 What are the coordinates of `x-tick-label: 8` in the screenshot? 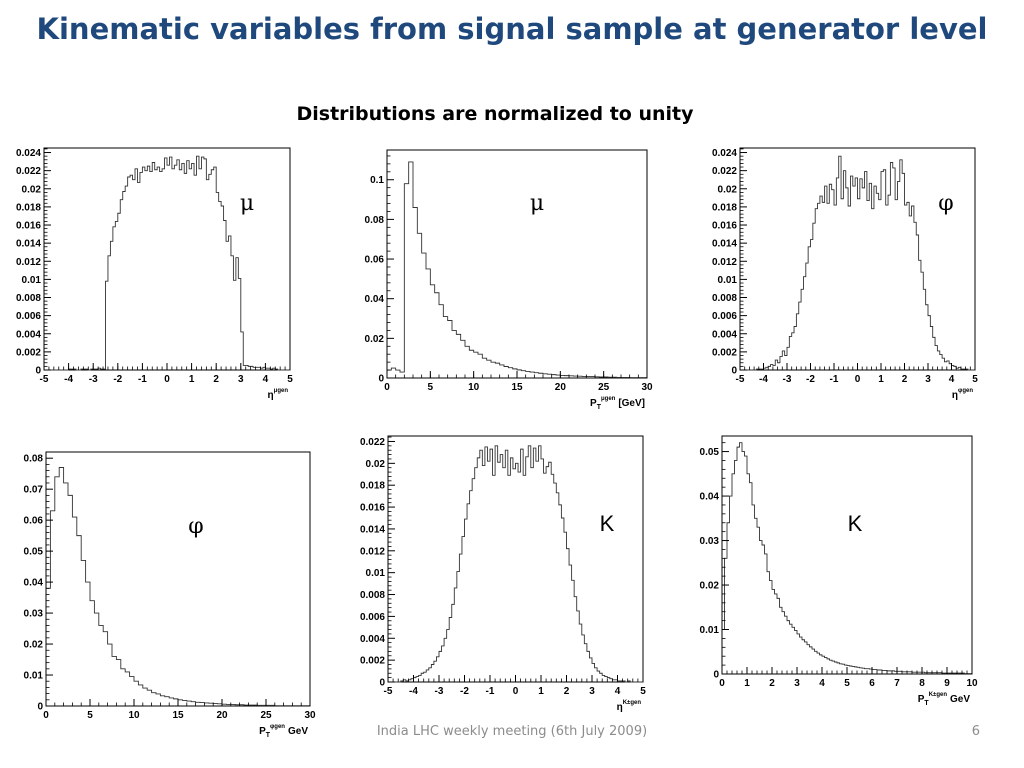 It's located at (922, 683).